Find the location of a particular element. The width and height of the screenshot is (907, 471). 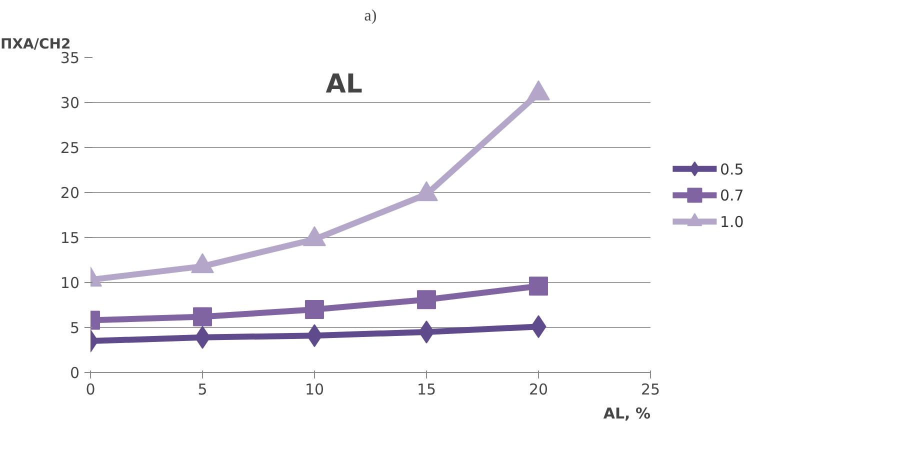

y-tick-label: 5 is located at coordinates (75, 328).